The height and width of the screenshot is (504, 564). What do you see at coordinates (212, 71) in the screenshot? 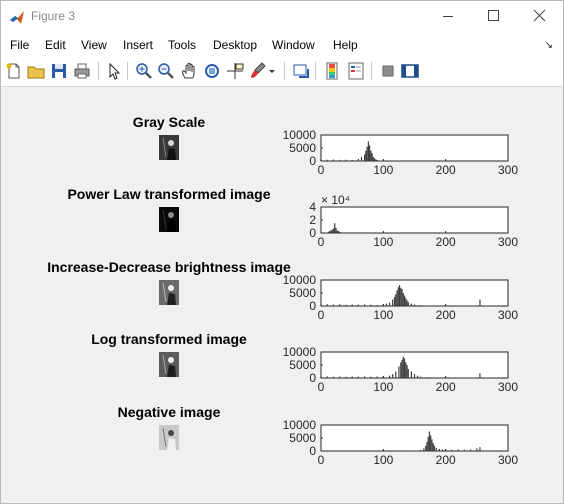
I see `rotate-3d-icon` at bounding box center [212, 71].